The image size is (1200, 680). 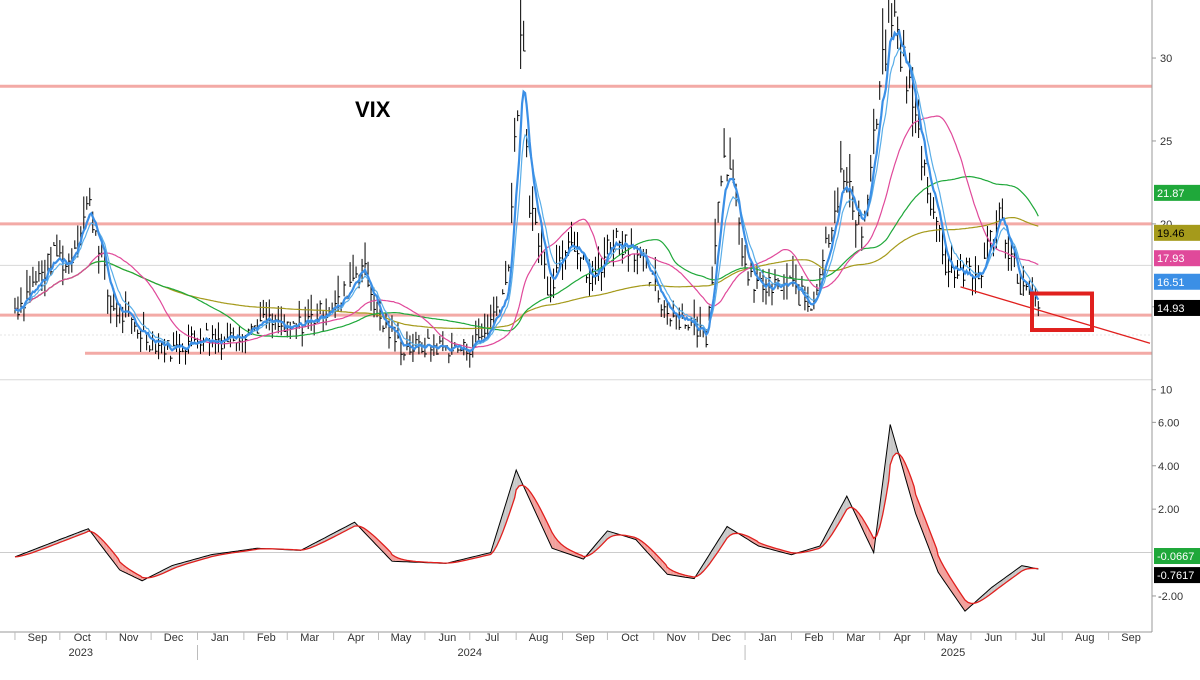 I want to click on value-badge-label: 16.51, so click(x=1171, y=283).